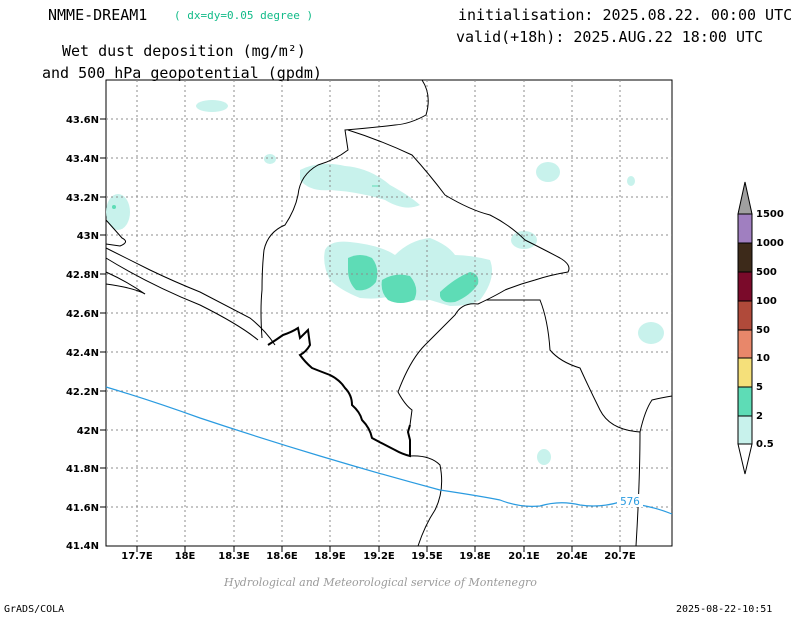 The height and width of the screenshot is (618, 800). What do you see at coordinates (137, 556) in the screenshot?
I see `lon-label: 17.7E` at bounding box center [137, 556].